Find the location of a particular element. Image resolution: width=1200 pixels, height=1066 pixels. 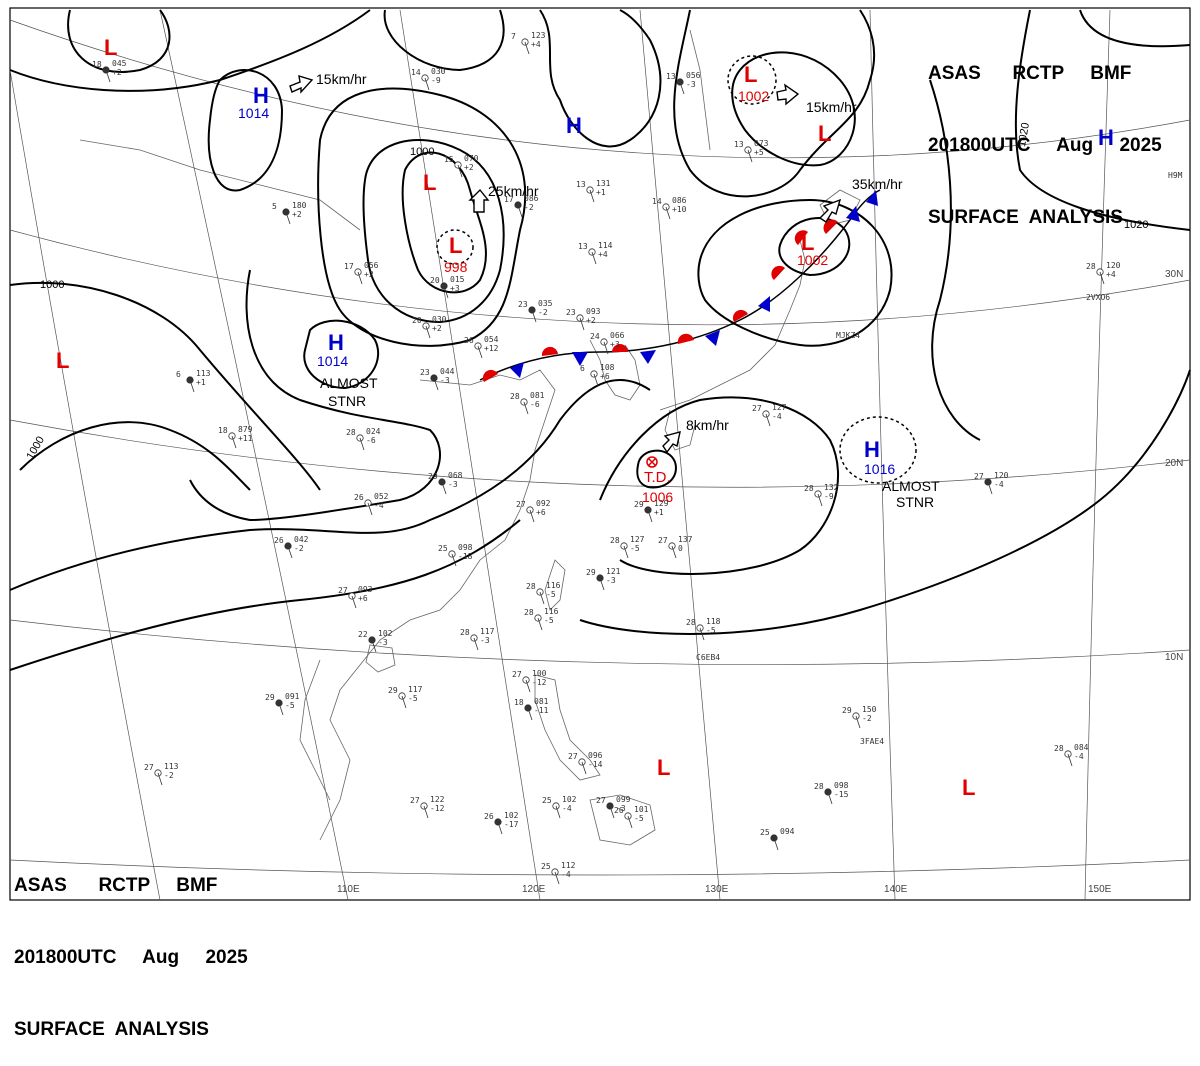

station-plot: 17 056+2 is located at coordinates (361, 273).